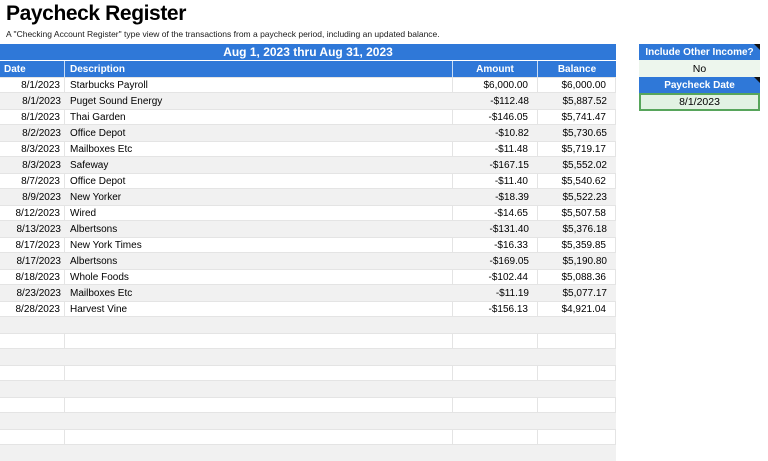  Describe the element at coordinates (495, 309) in the screenshot. I see `cell-amount: -$156.13` at that location.